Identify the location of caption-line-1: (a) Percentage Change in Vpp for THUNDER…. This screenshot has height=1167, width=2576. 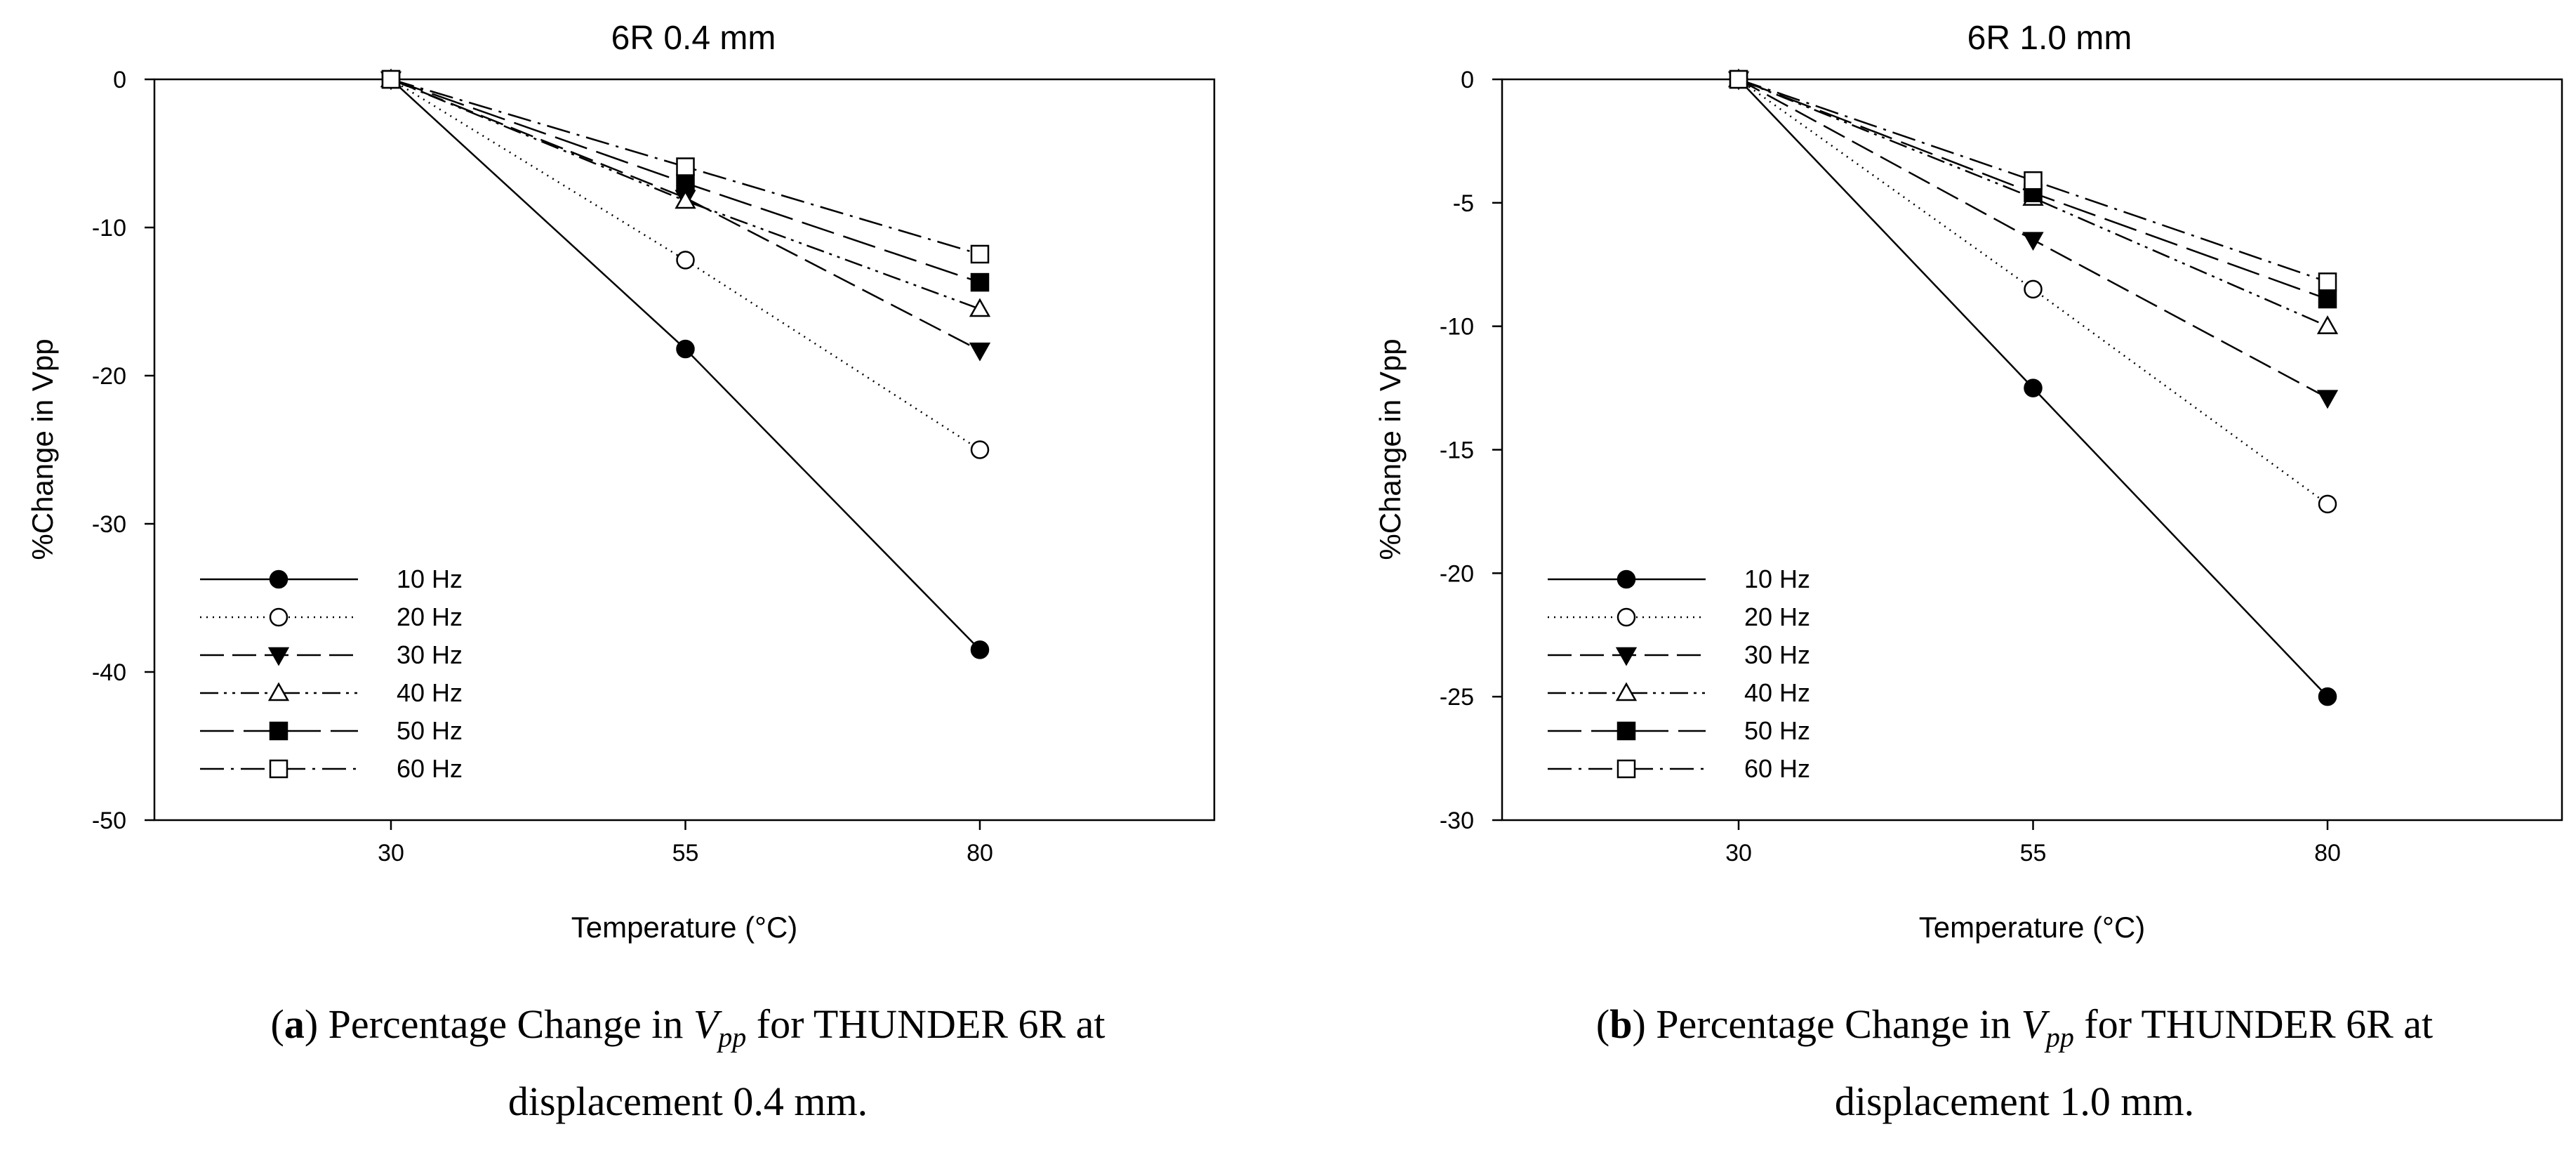
(688, 1027).